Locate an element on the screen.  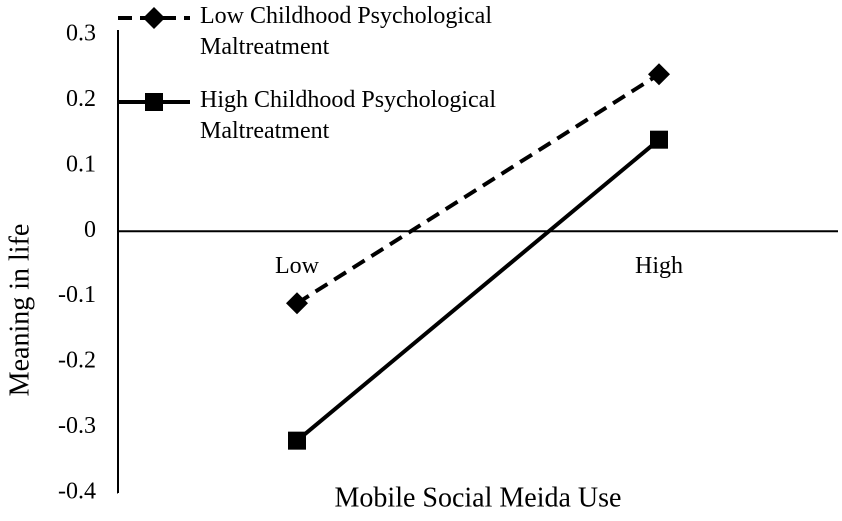
y-tick-label: 0.3 is located at coordinates (81, 34).